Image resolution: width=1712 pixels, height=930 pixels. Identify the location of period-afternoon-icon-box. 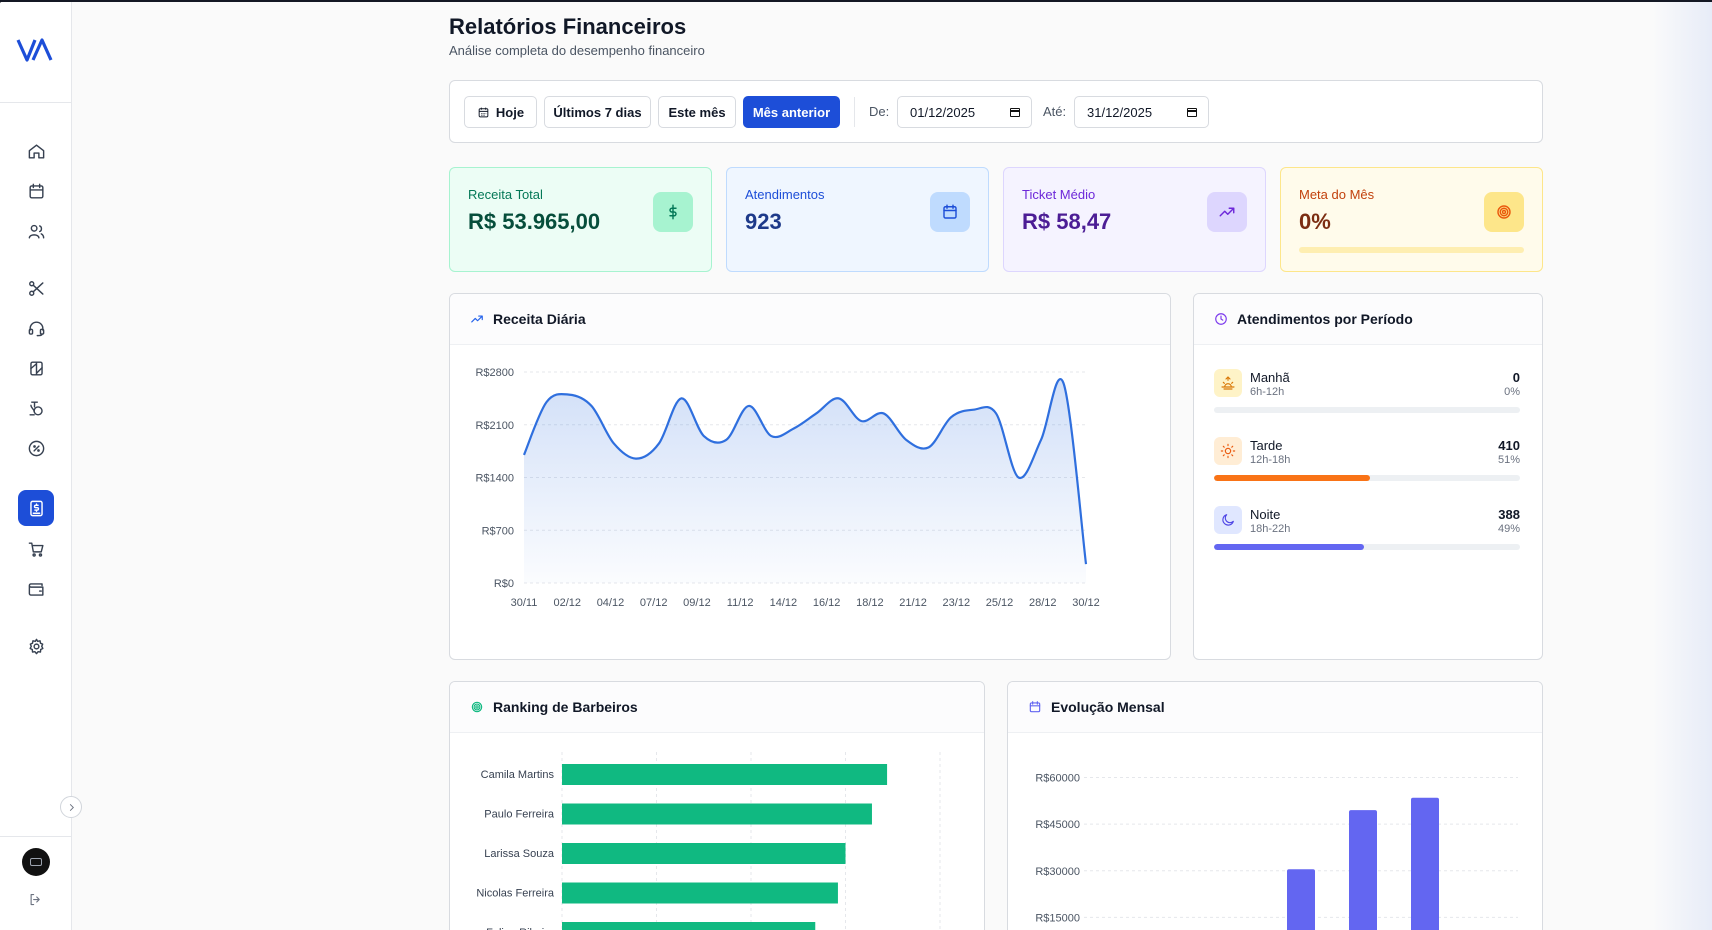
(1228, 451).